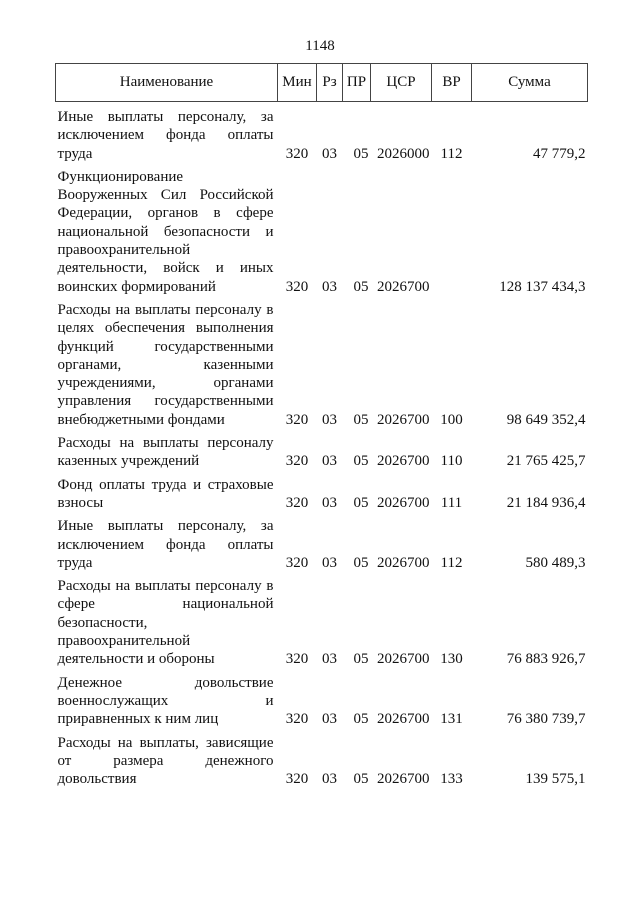 The width and height of the screenshot is (640, 905). I want to click on cell-sum: 128 137 434,3, so click(542, 286).